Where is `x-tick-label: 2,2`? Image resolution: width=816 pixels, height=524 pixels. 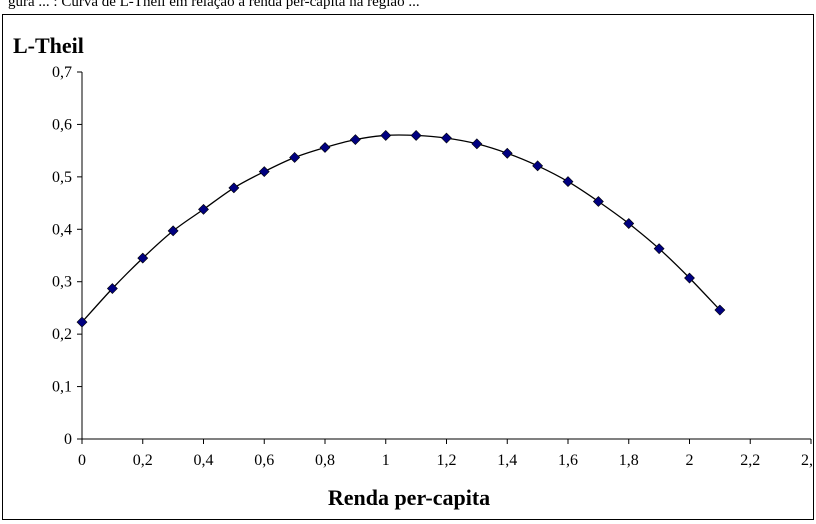 x-tick-label: 2,2 is located at coordinates (750, 460).